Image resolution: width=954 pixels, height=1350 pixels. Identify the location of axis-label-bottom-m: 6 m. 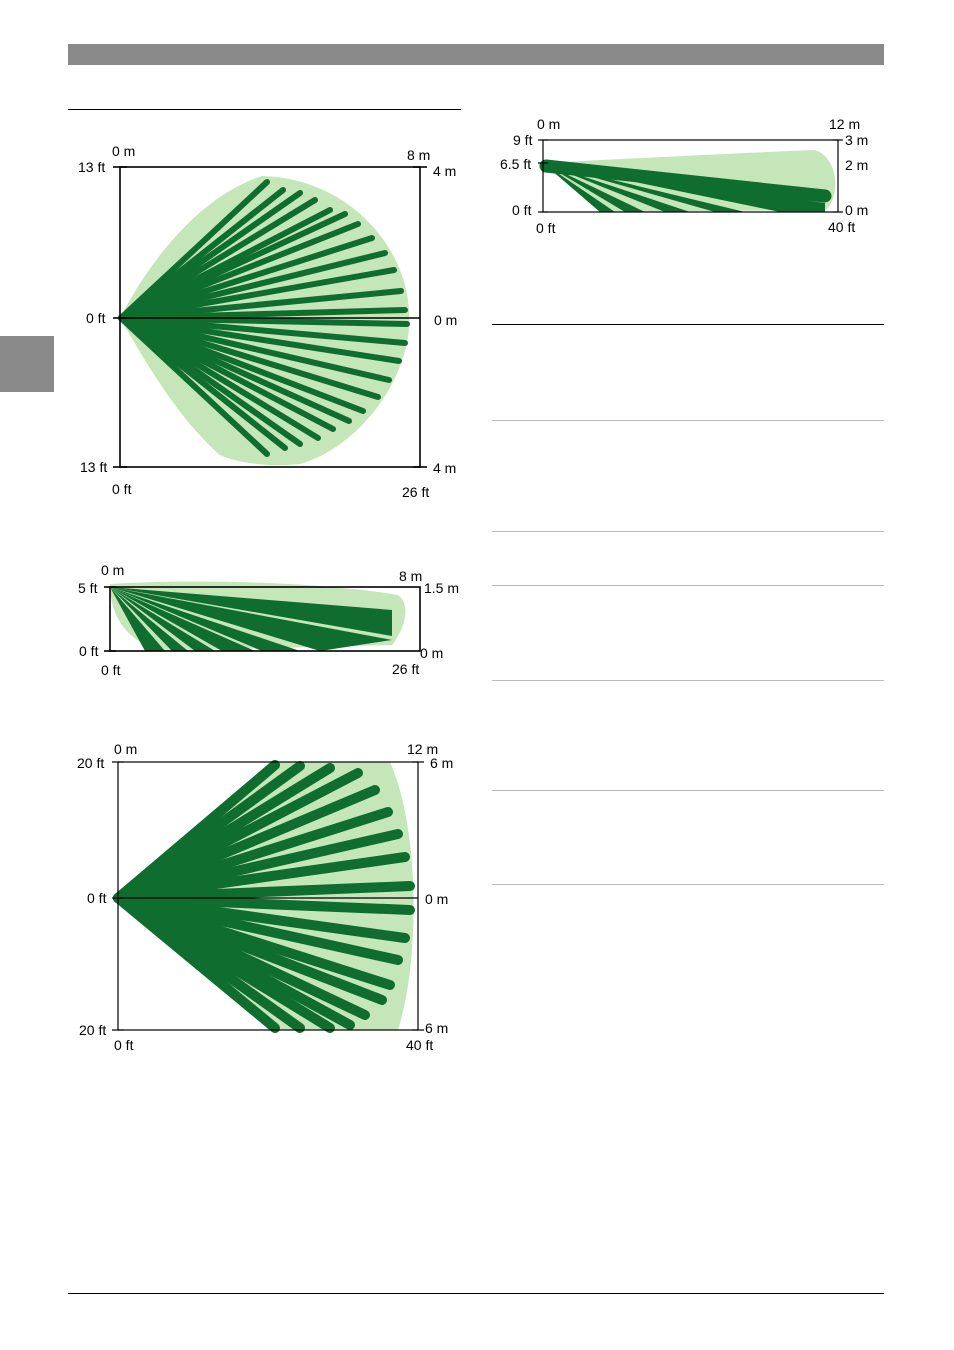
(437, 1028).